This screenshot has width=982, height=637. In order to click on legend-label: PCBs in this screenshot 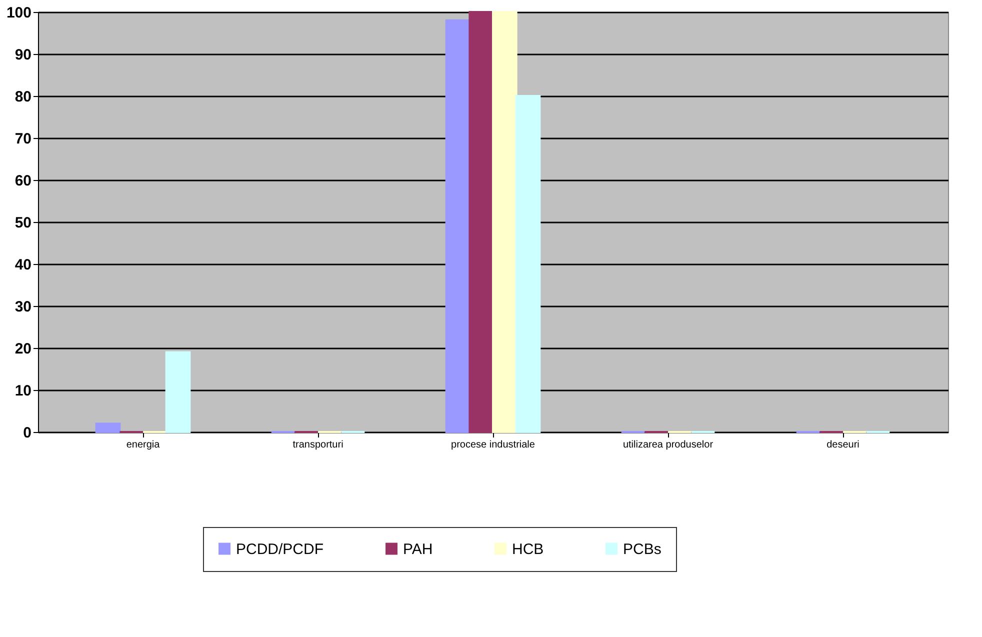, I will do `click(642, 549)`.